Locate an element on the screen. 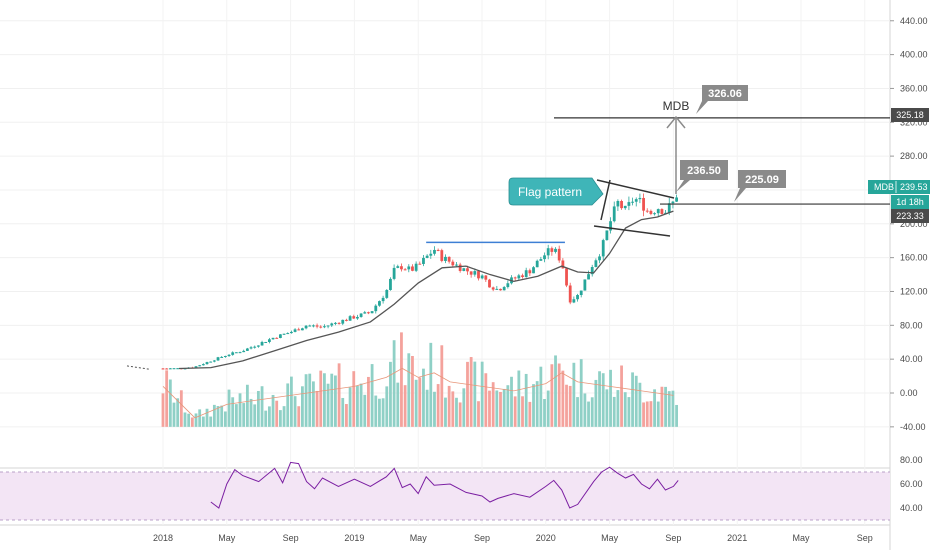 Image resolution: width=932 pixels, height=550 pixels. callout-flag-top: 236.50 is located at coordinates (702, 176).